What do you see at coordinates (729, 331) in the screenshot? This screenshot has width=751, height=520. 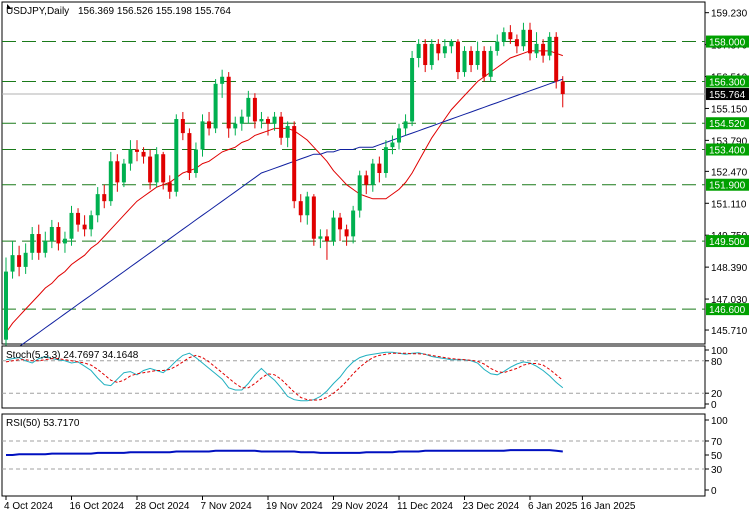 I see `price-tick-label: 145.710` at bounding box center [729, 331].